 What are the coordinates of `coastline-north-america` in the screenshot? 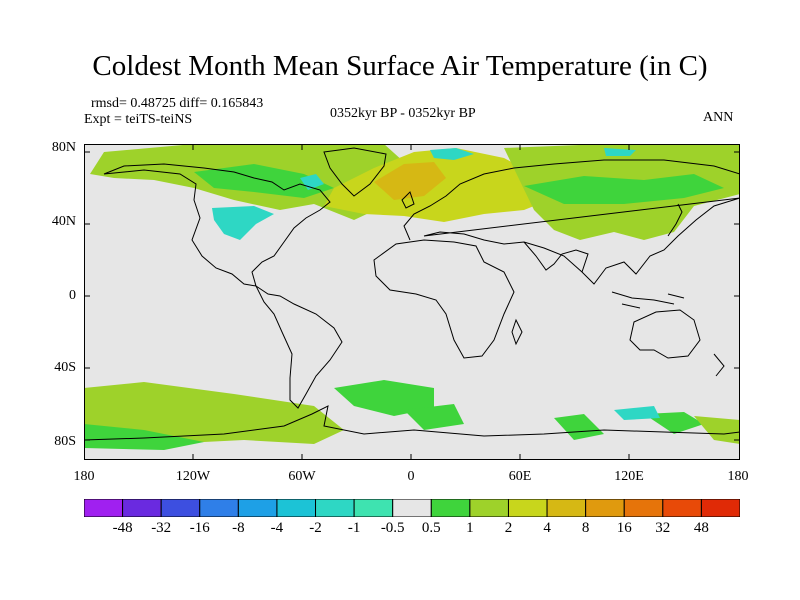 It's located at (217, 225).